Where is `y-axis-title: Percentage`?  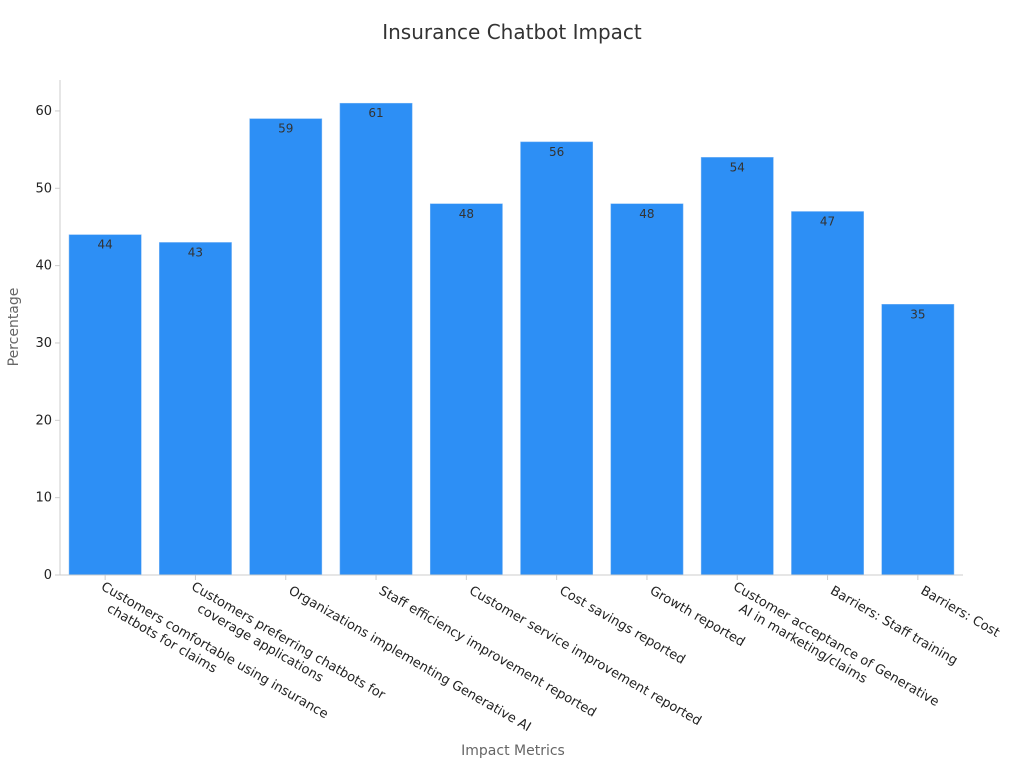
y-axis-title: Percentage is located at coordinates (14, 327).